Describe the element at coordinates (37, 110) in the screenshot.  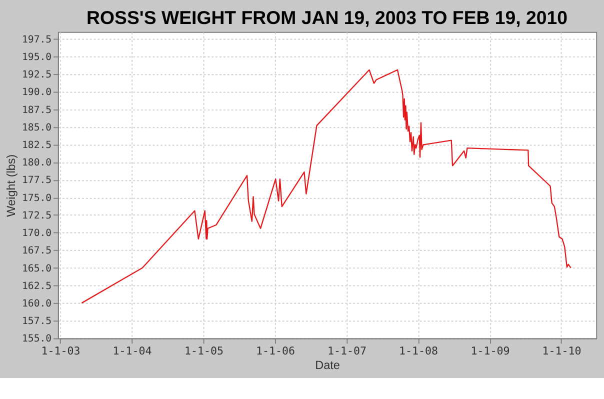
I see `y-tick-label: 187.5` at that location.